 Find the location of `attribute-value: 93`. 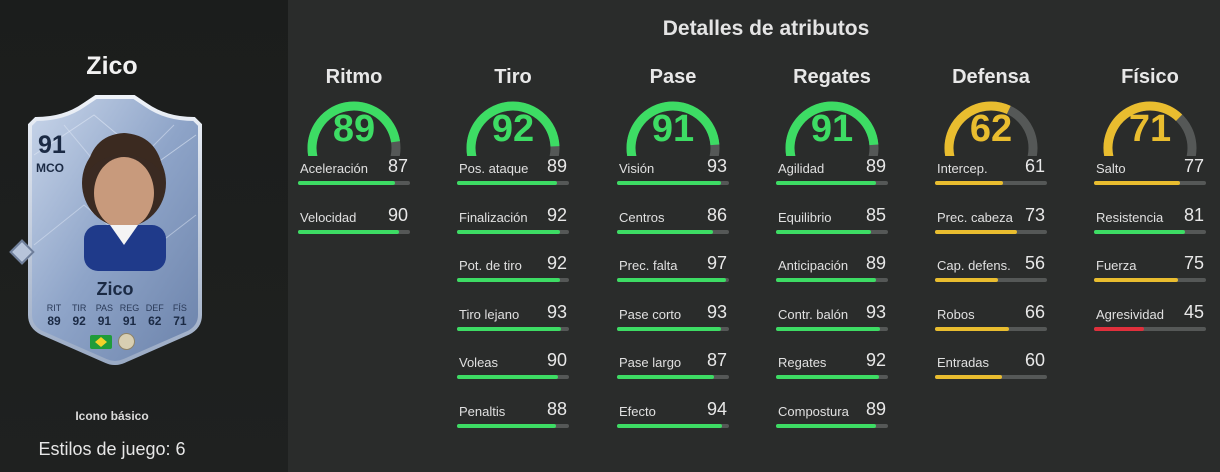

attribute-value: 93 is located at coordinates (716, 311).